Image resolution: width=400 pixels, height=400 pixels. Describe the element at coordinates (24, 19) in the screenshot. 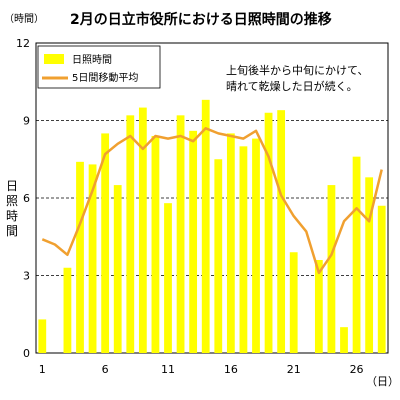

I see `y-unit-label: （時間）` at that location.